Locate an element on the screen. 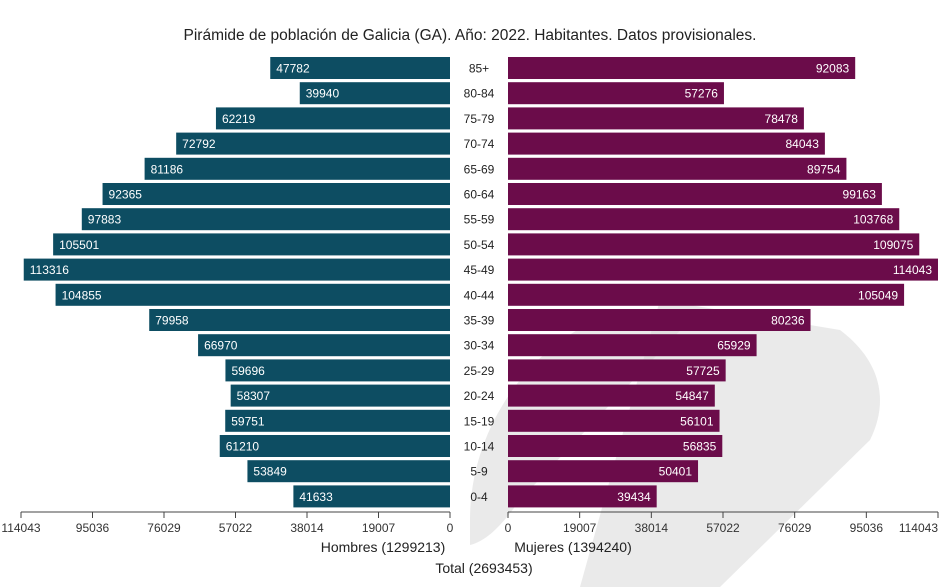 The height and width of the screenshot is (587, 941). tick-label-hombres-19007: 19007 is located at coordinates (379, 528).